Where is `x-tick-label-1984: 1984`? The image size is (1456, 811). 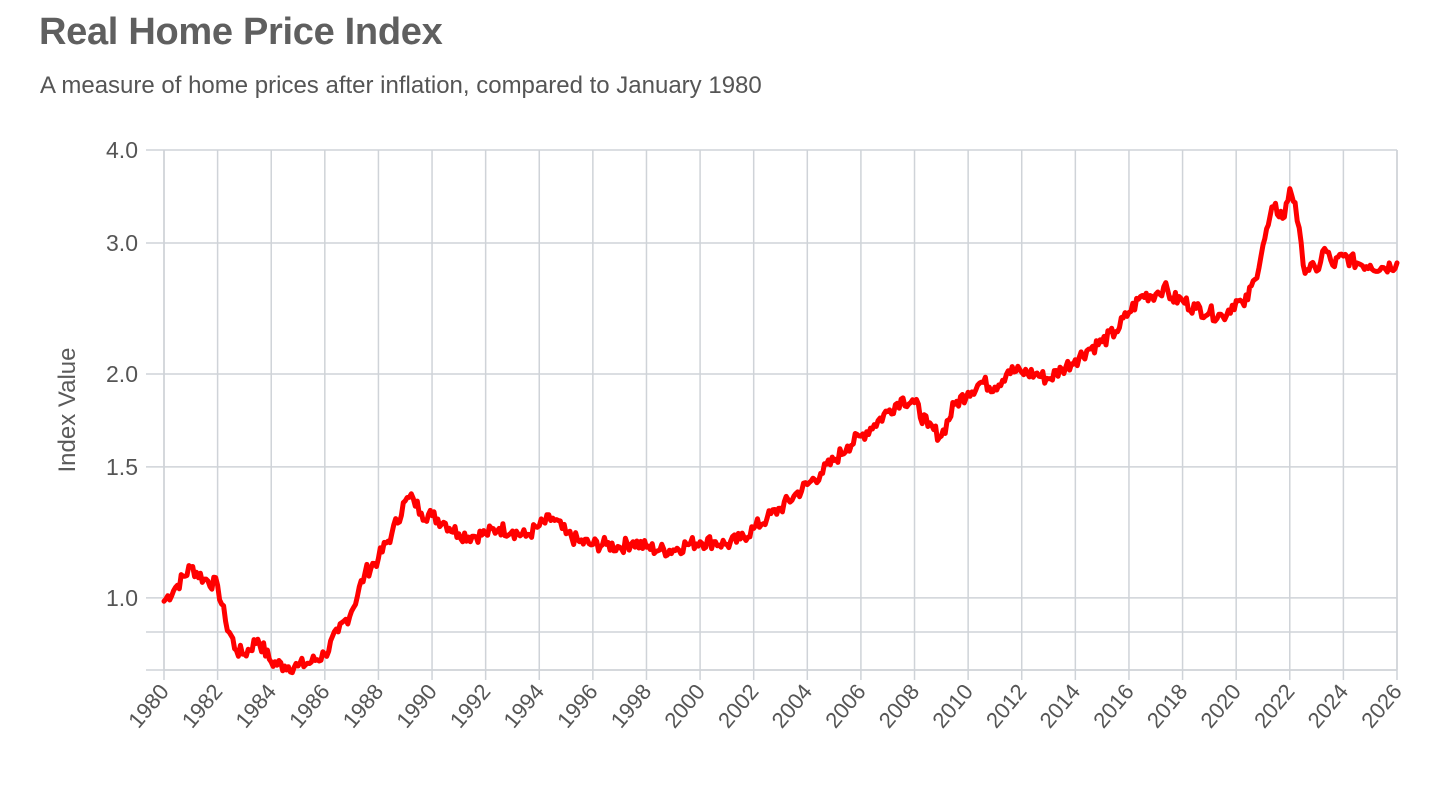 x-tick-label-1984: 1984 is located at coordinates (255, 706).